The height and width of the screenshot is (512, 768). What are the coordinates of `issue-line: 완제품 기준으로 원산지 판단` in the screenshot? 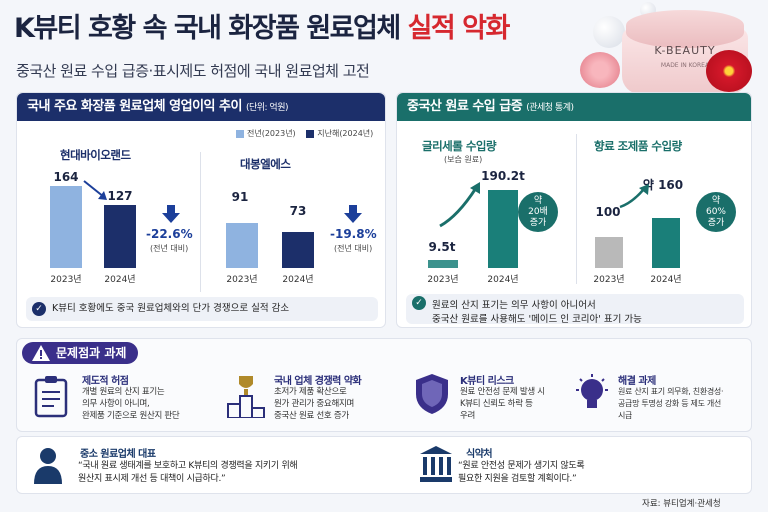 It's located at (131, 416).